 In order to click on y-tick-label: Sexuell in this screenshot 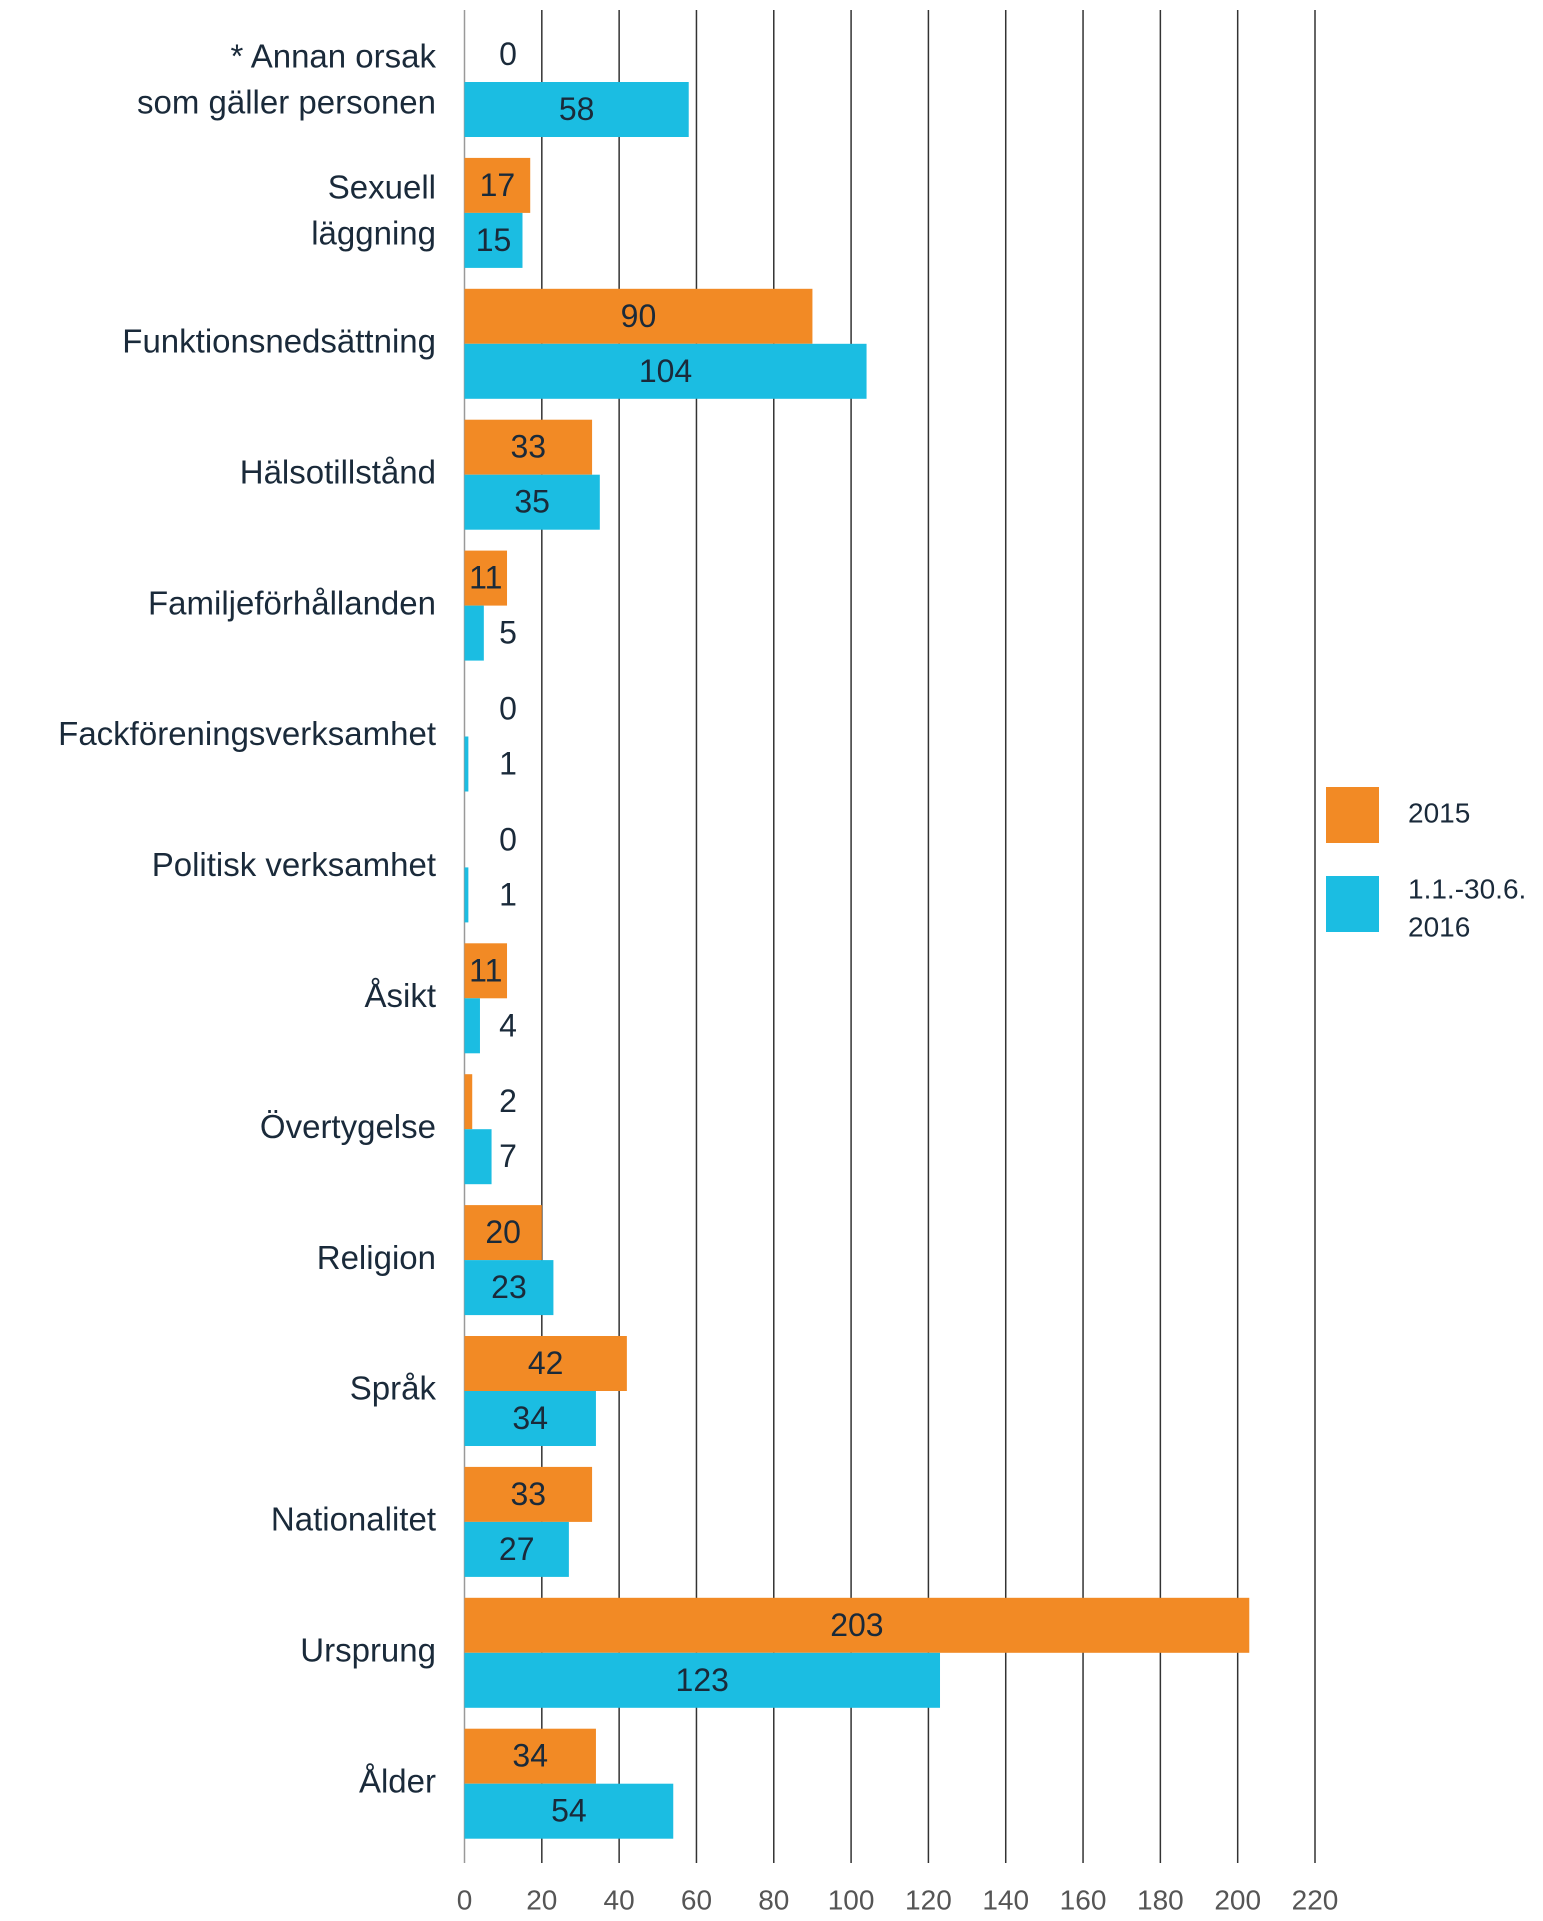, I will do `click(382, 187)`.